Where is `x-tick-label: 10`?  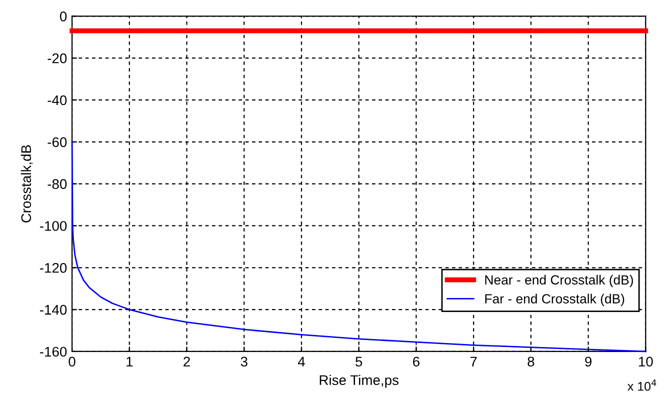 x-tick-label: 10 is located at coordinates (645, 361).